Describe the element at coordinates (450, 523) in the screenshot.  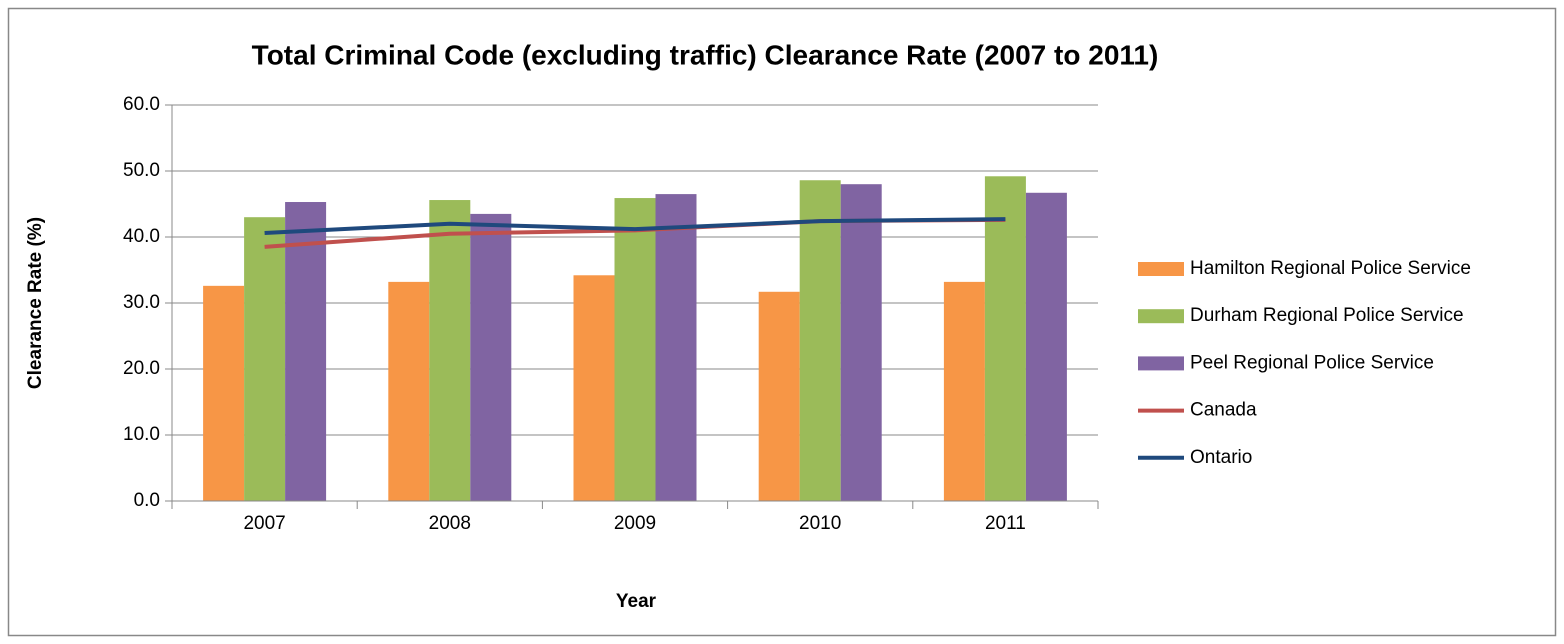
I see `x-tick-label: 2008` at that location.